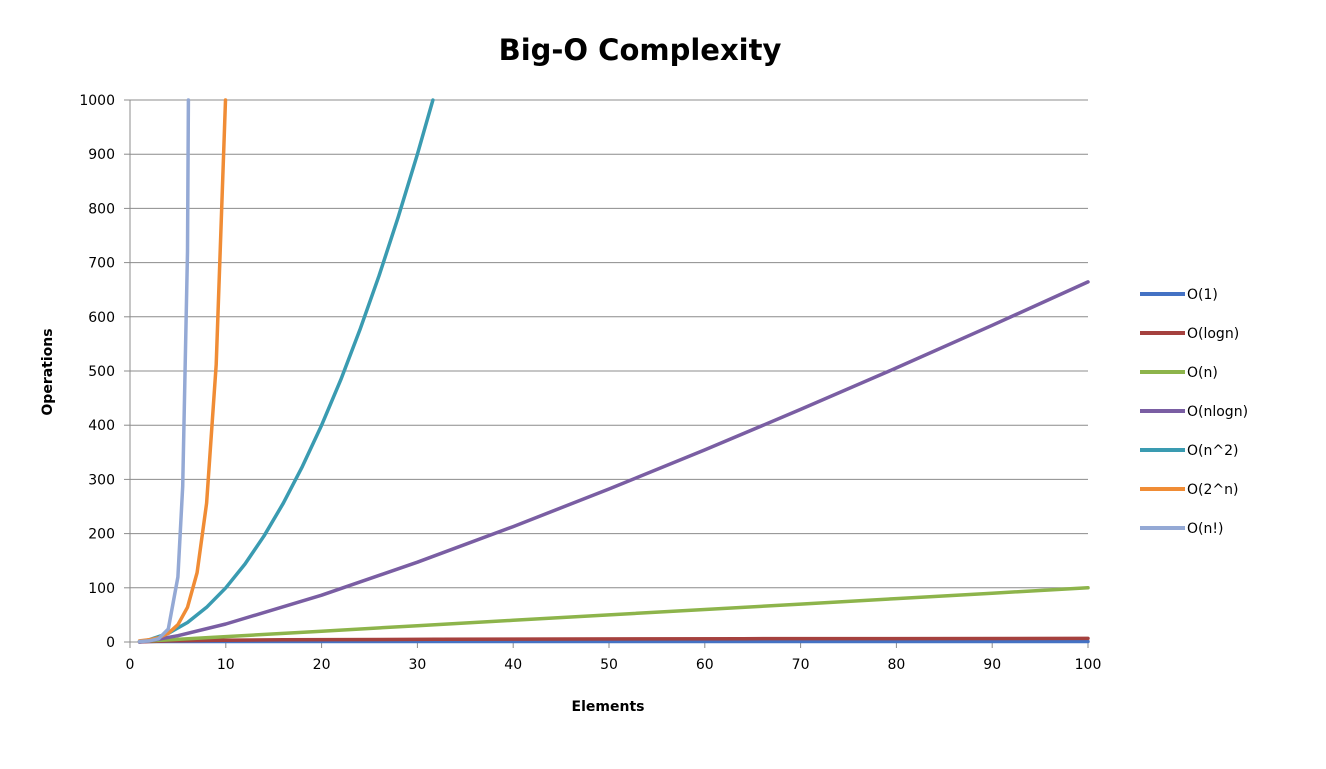  Describe the element at coordinates (130, 665) in the screenshot. I see `x-tick-label-0: 0` at that location.